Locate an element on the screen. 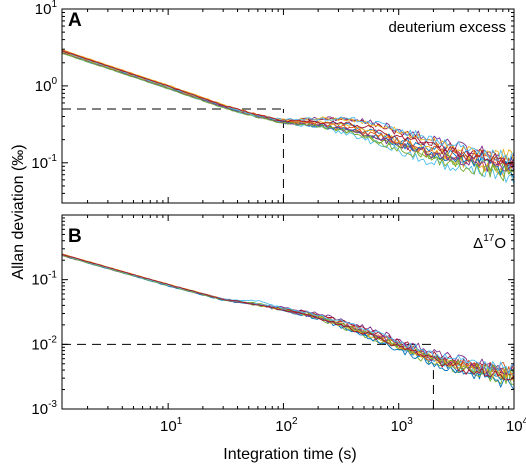 The image size is (526, 466). y-tick-label: 10⁻² is located at coordinates (44, 343).